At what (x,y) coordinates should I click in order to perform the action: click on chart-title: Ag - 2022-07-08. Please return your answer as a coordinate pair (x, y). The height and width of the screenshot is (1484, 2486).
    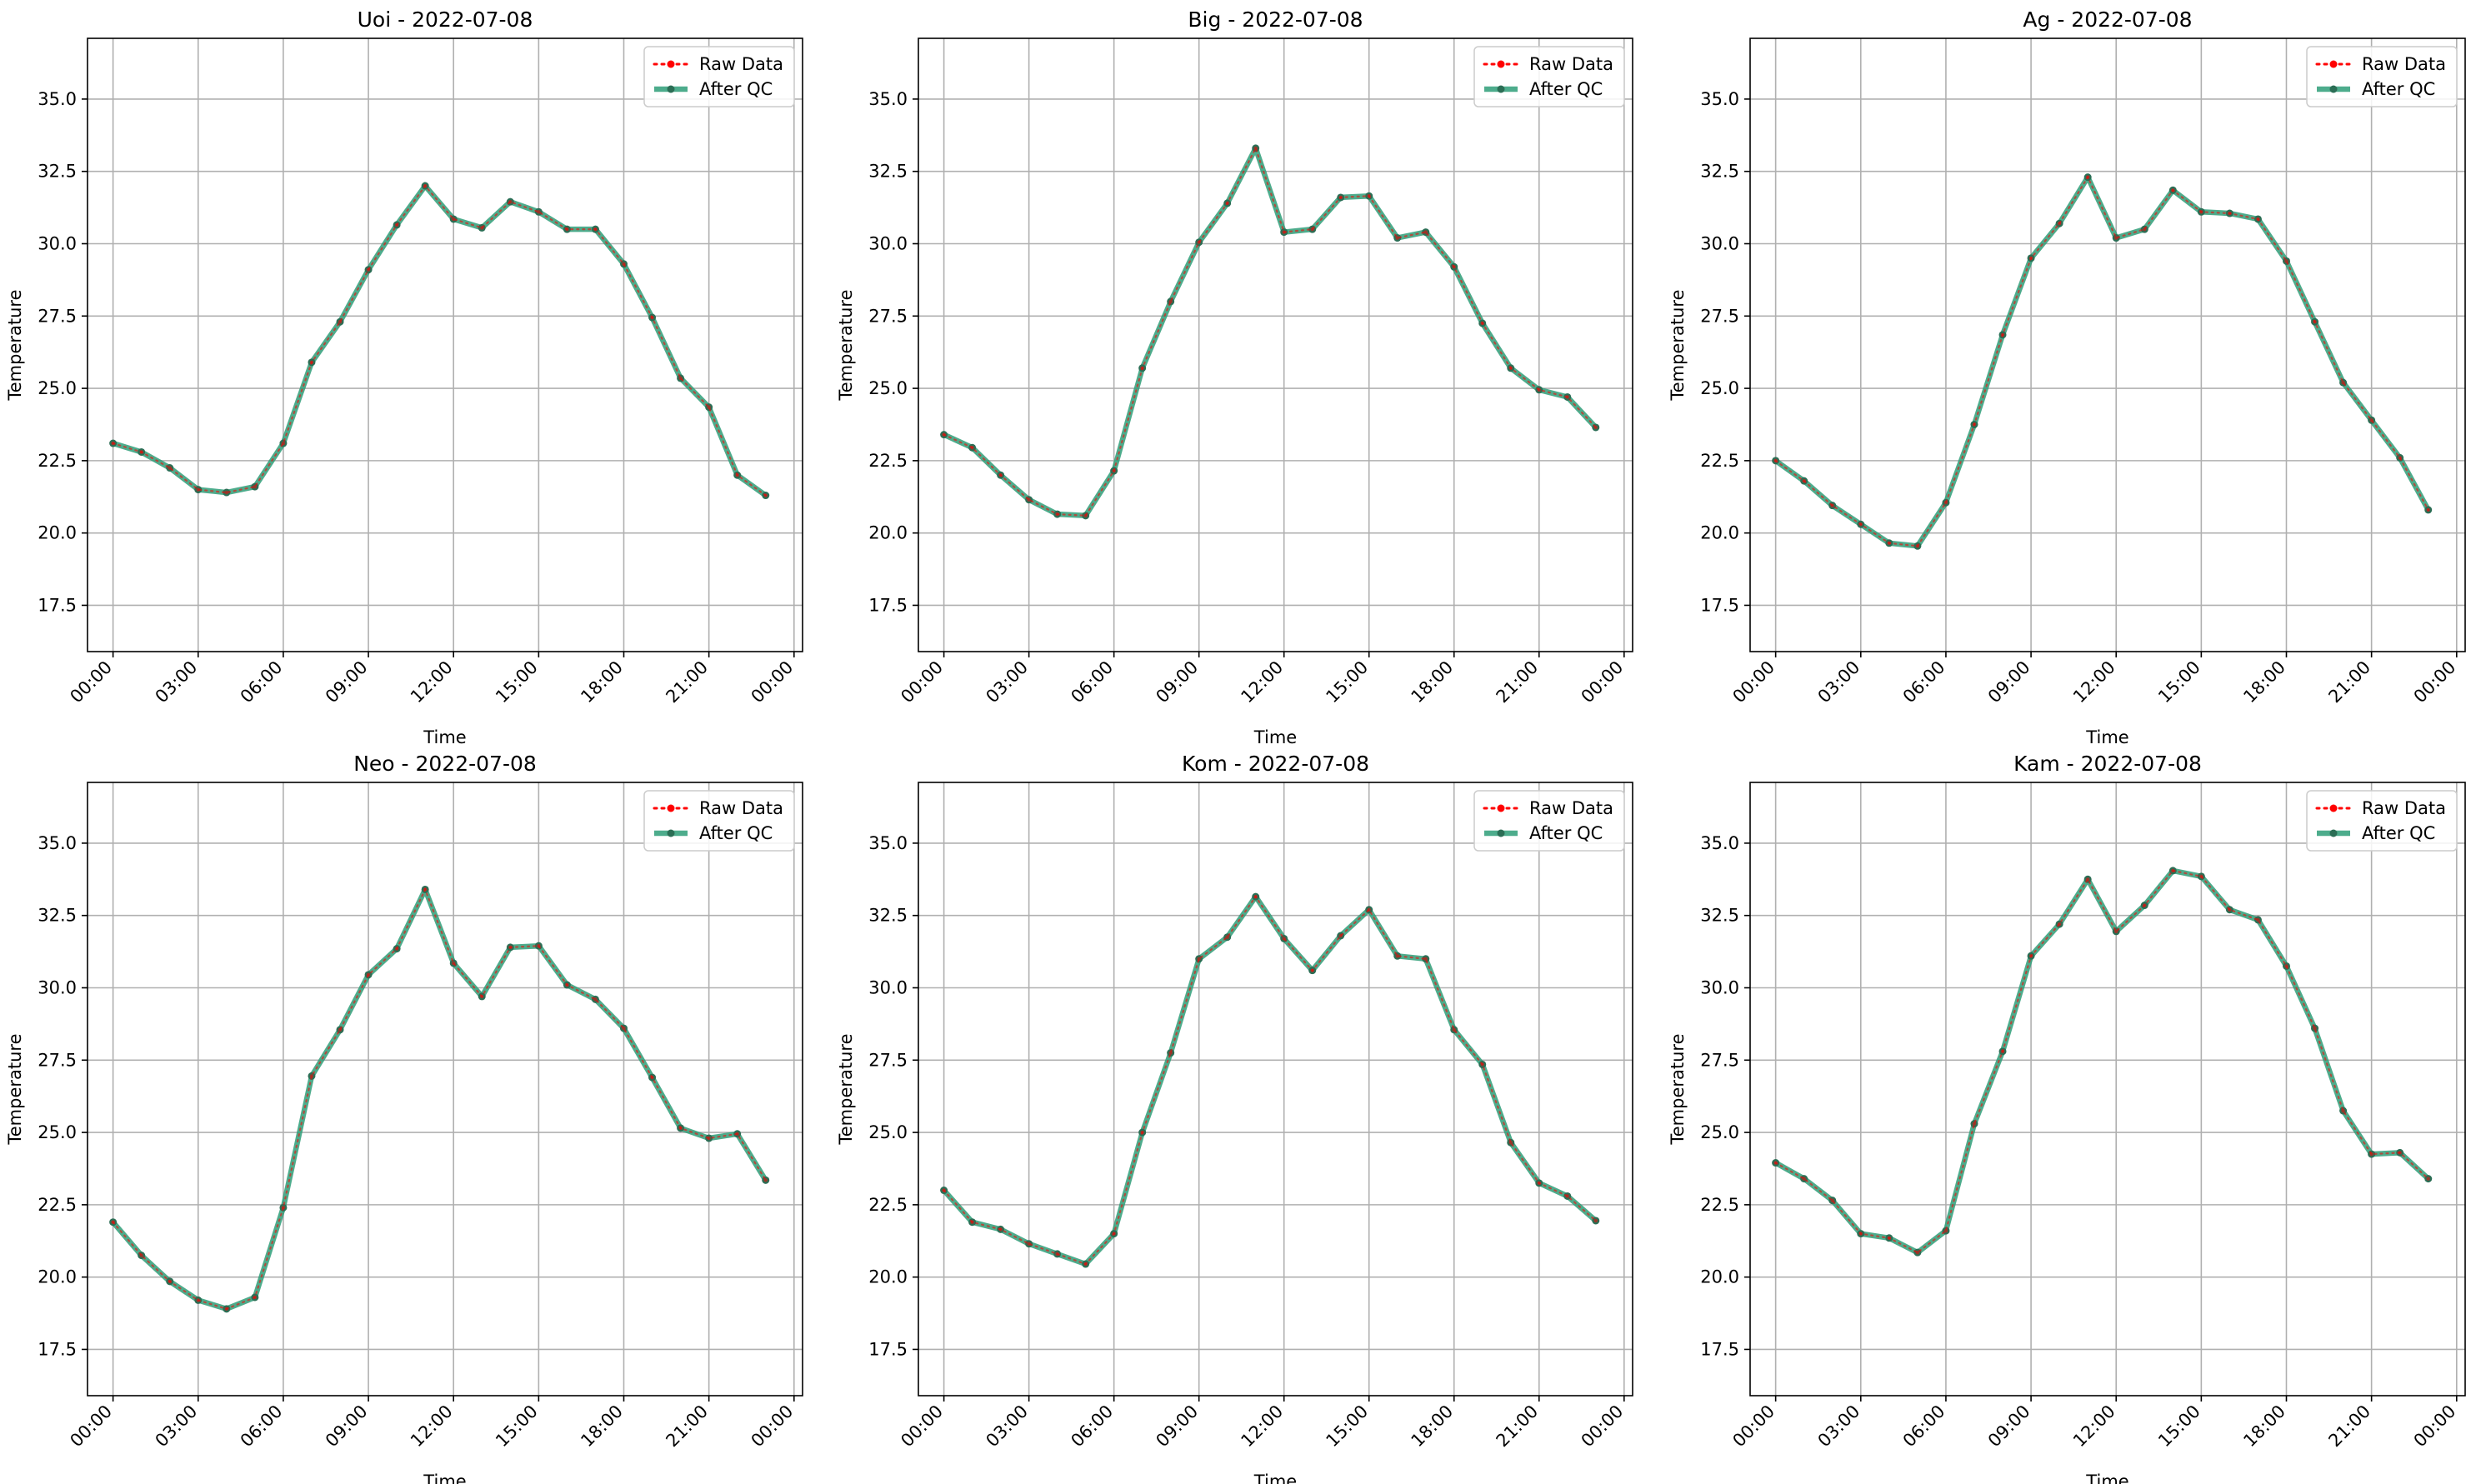
    Looking at the image, I should click on (2107, 19).